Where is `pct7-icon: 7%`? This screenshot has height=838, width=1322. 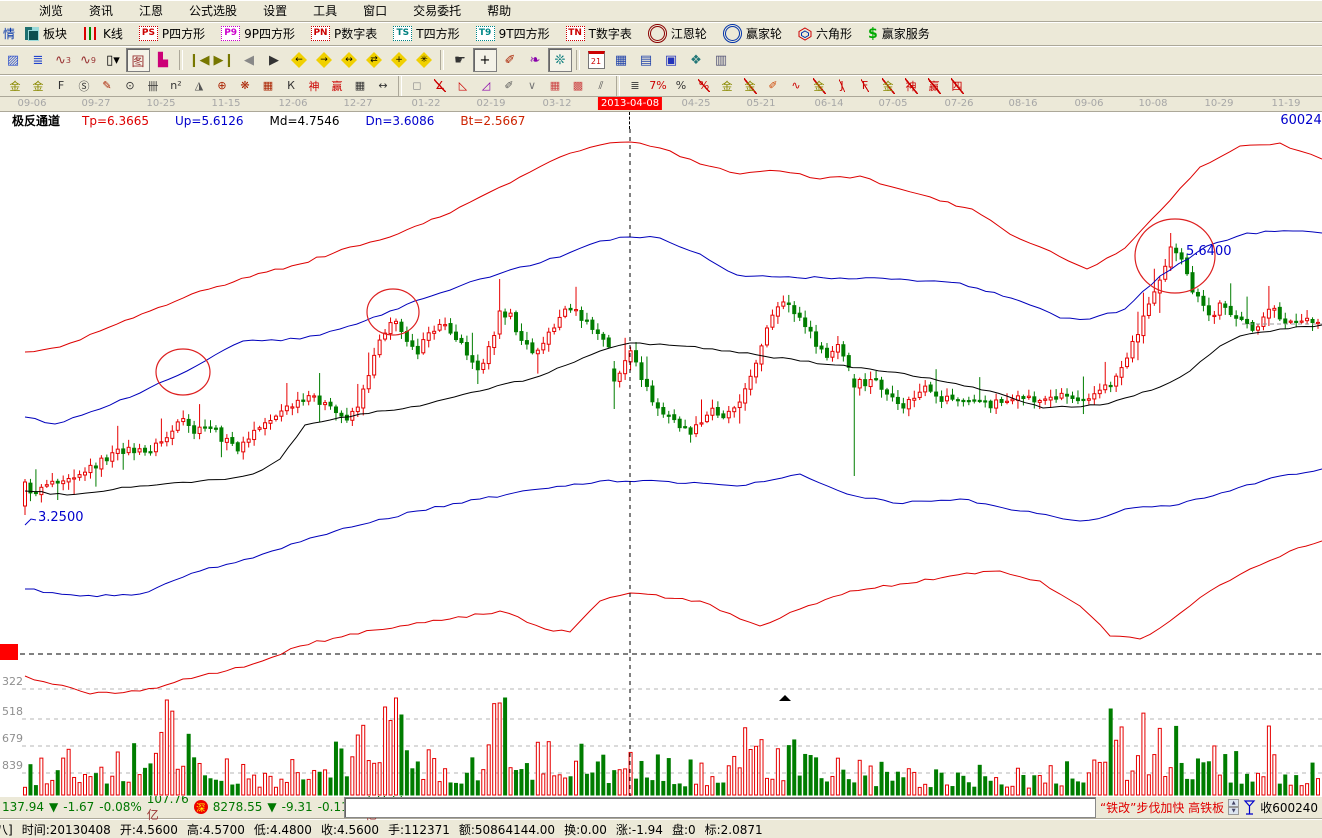 pct7-icon: 7% is located at coordinates (658, 85).